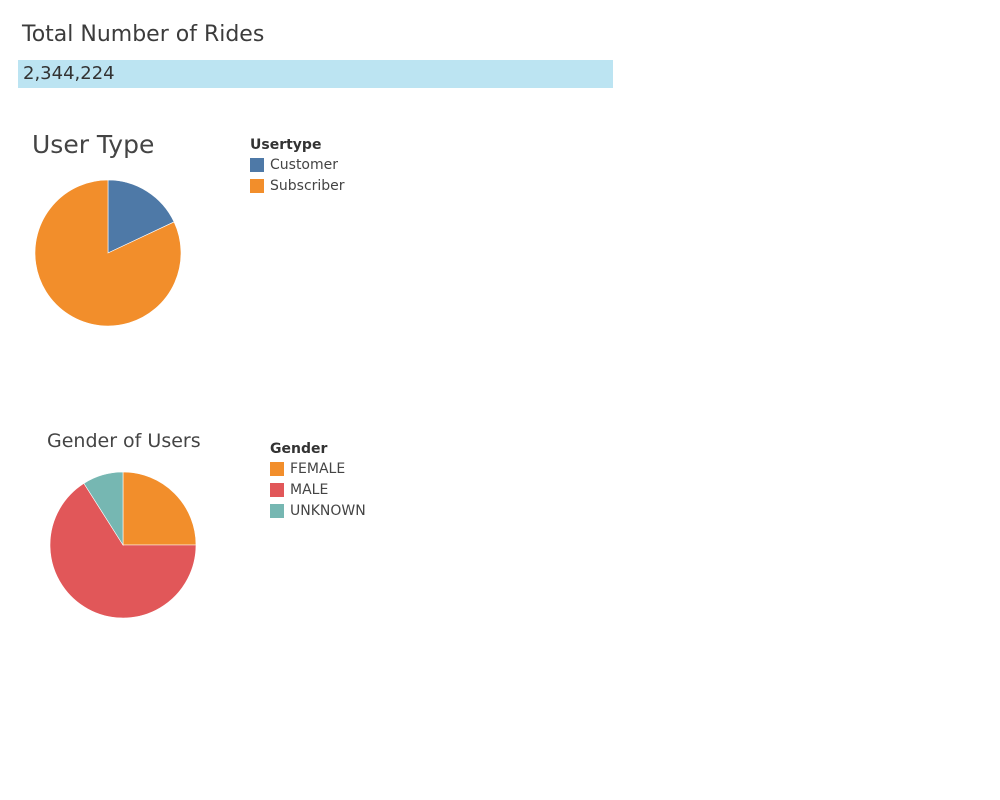 The width and height of the screenshot is (1000, 800). I want to click on legend-swatch-subscriber, so click(257, 185).